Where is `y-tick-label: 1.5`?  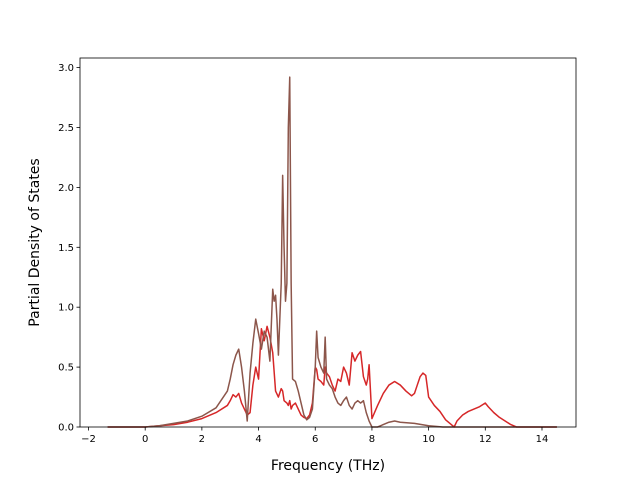
y-tick-label: 1.5 is located at coordinates (66, 248).